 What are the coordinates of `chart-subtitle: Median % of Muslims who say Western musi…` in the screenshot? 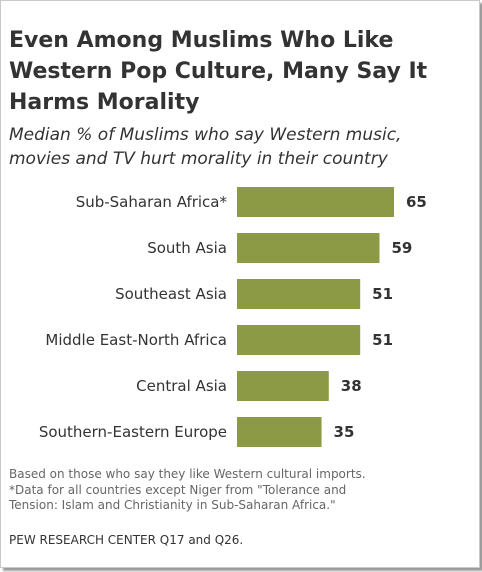 It's located at (241, 147).